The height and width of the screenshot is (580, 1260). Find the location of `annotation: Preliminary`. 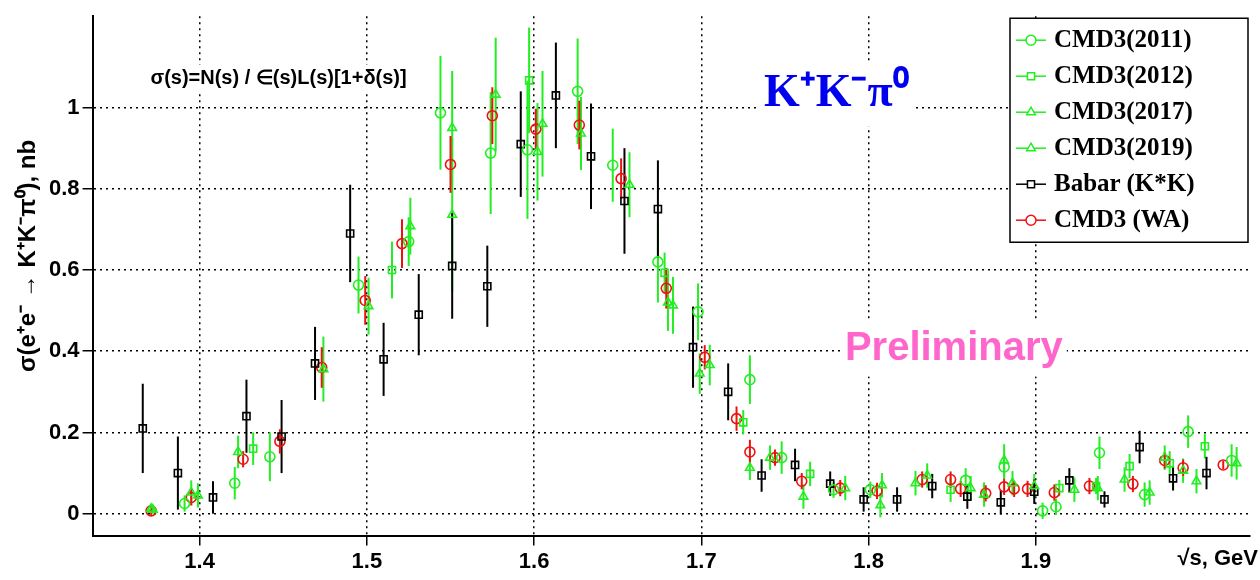

annotation: Preliminary is located at coordinates (954, 345).